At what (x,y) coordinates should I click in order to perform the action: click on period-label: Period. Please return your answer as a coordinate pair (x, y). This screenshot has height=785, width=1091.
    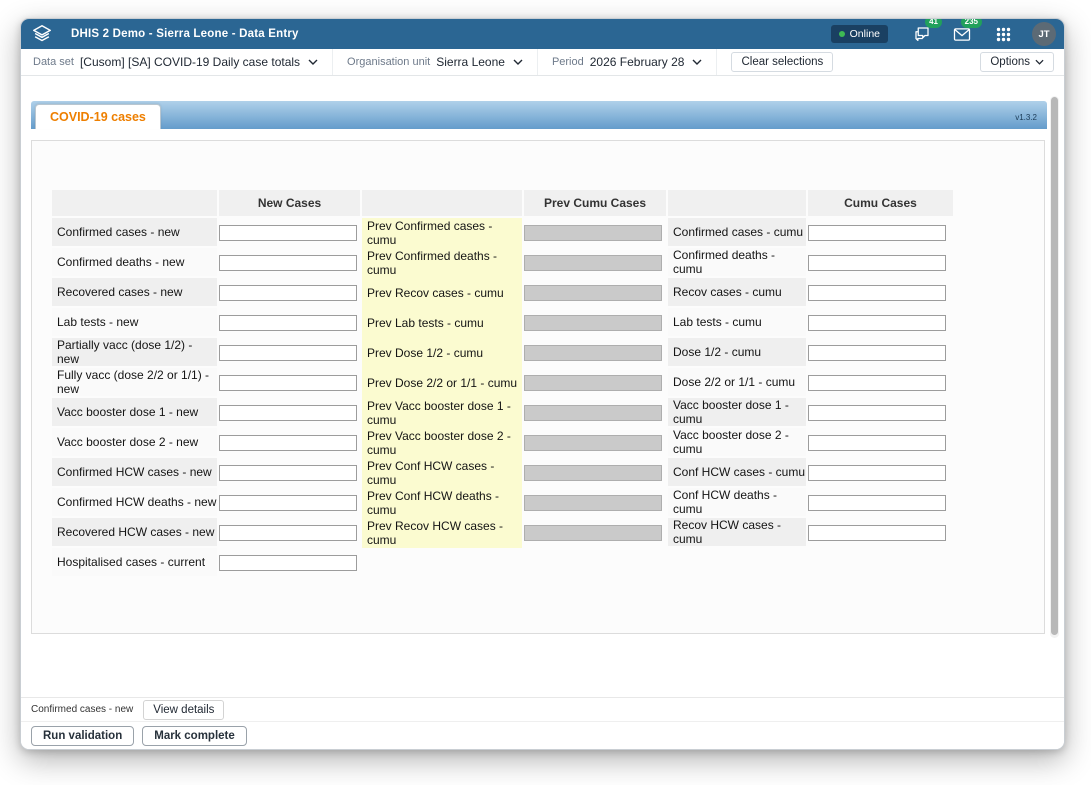
    Looking at the image, I should click on (567, 62).